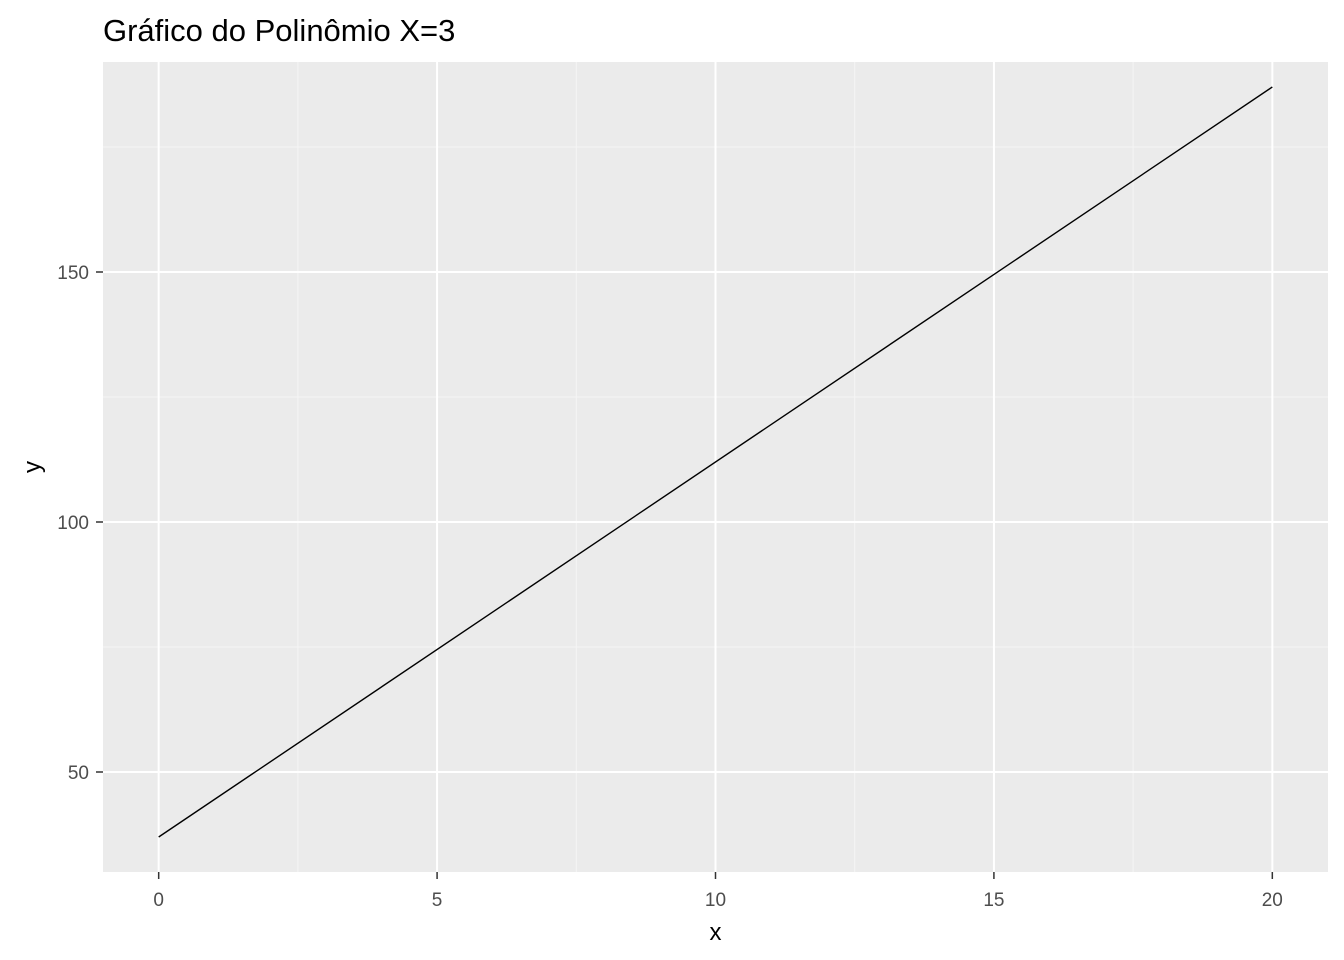  Describe the element at coordinates (73, 273) in the screenshot. I see `y-tick-label: 150` at that location.